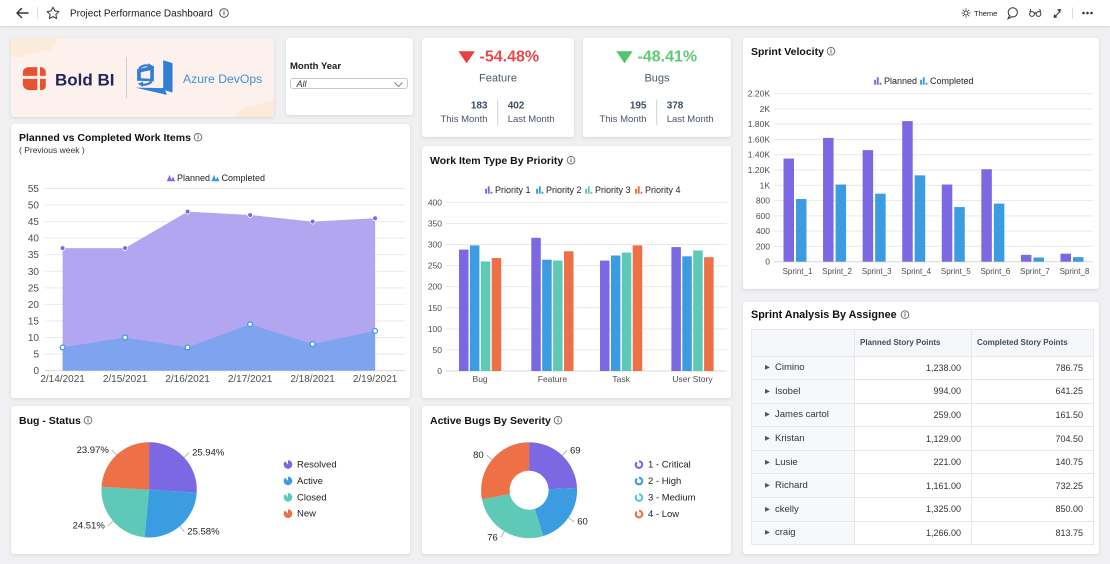 The width and height of the screenshot is (1110, 564). I want to click on svg-text: Sprint_5, so click(956, 271).